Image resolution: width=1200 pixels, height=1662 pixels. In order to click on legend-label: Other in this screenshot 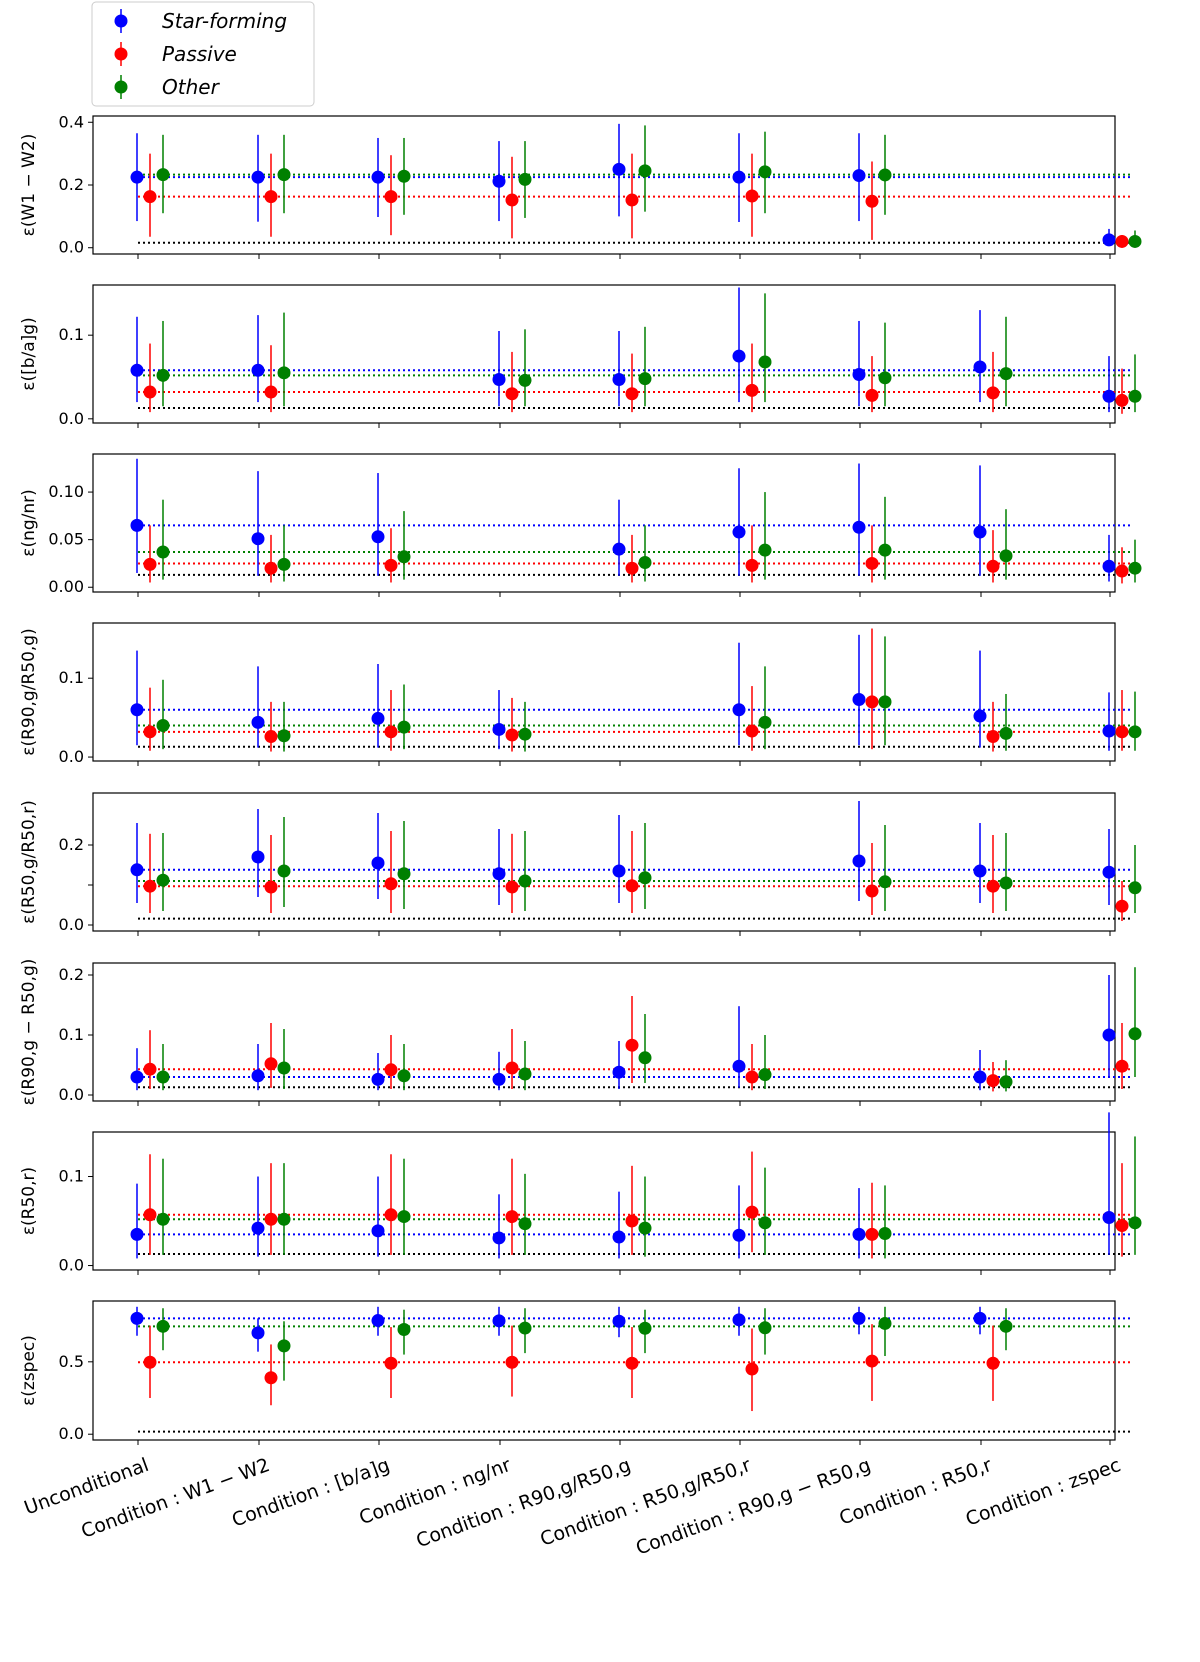, I will do `click(191, 87)`.